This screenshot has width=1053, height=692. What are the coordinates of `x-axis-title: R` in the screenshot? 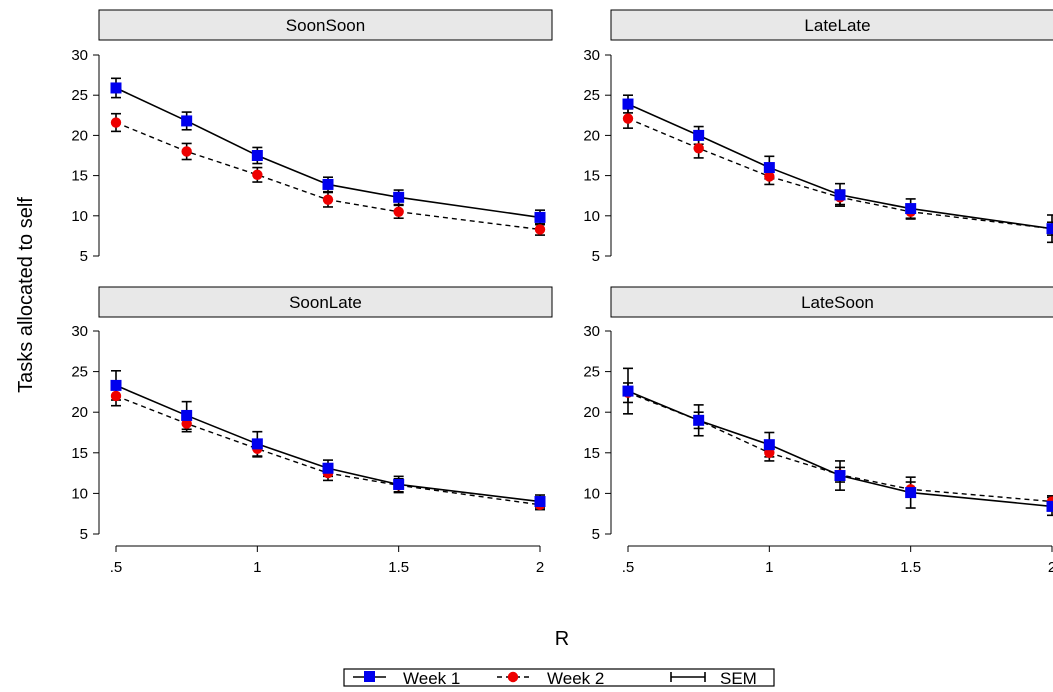 It's located at (562, 639).